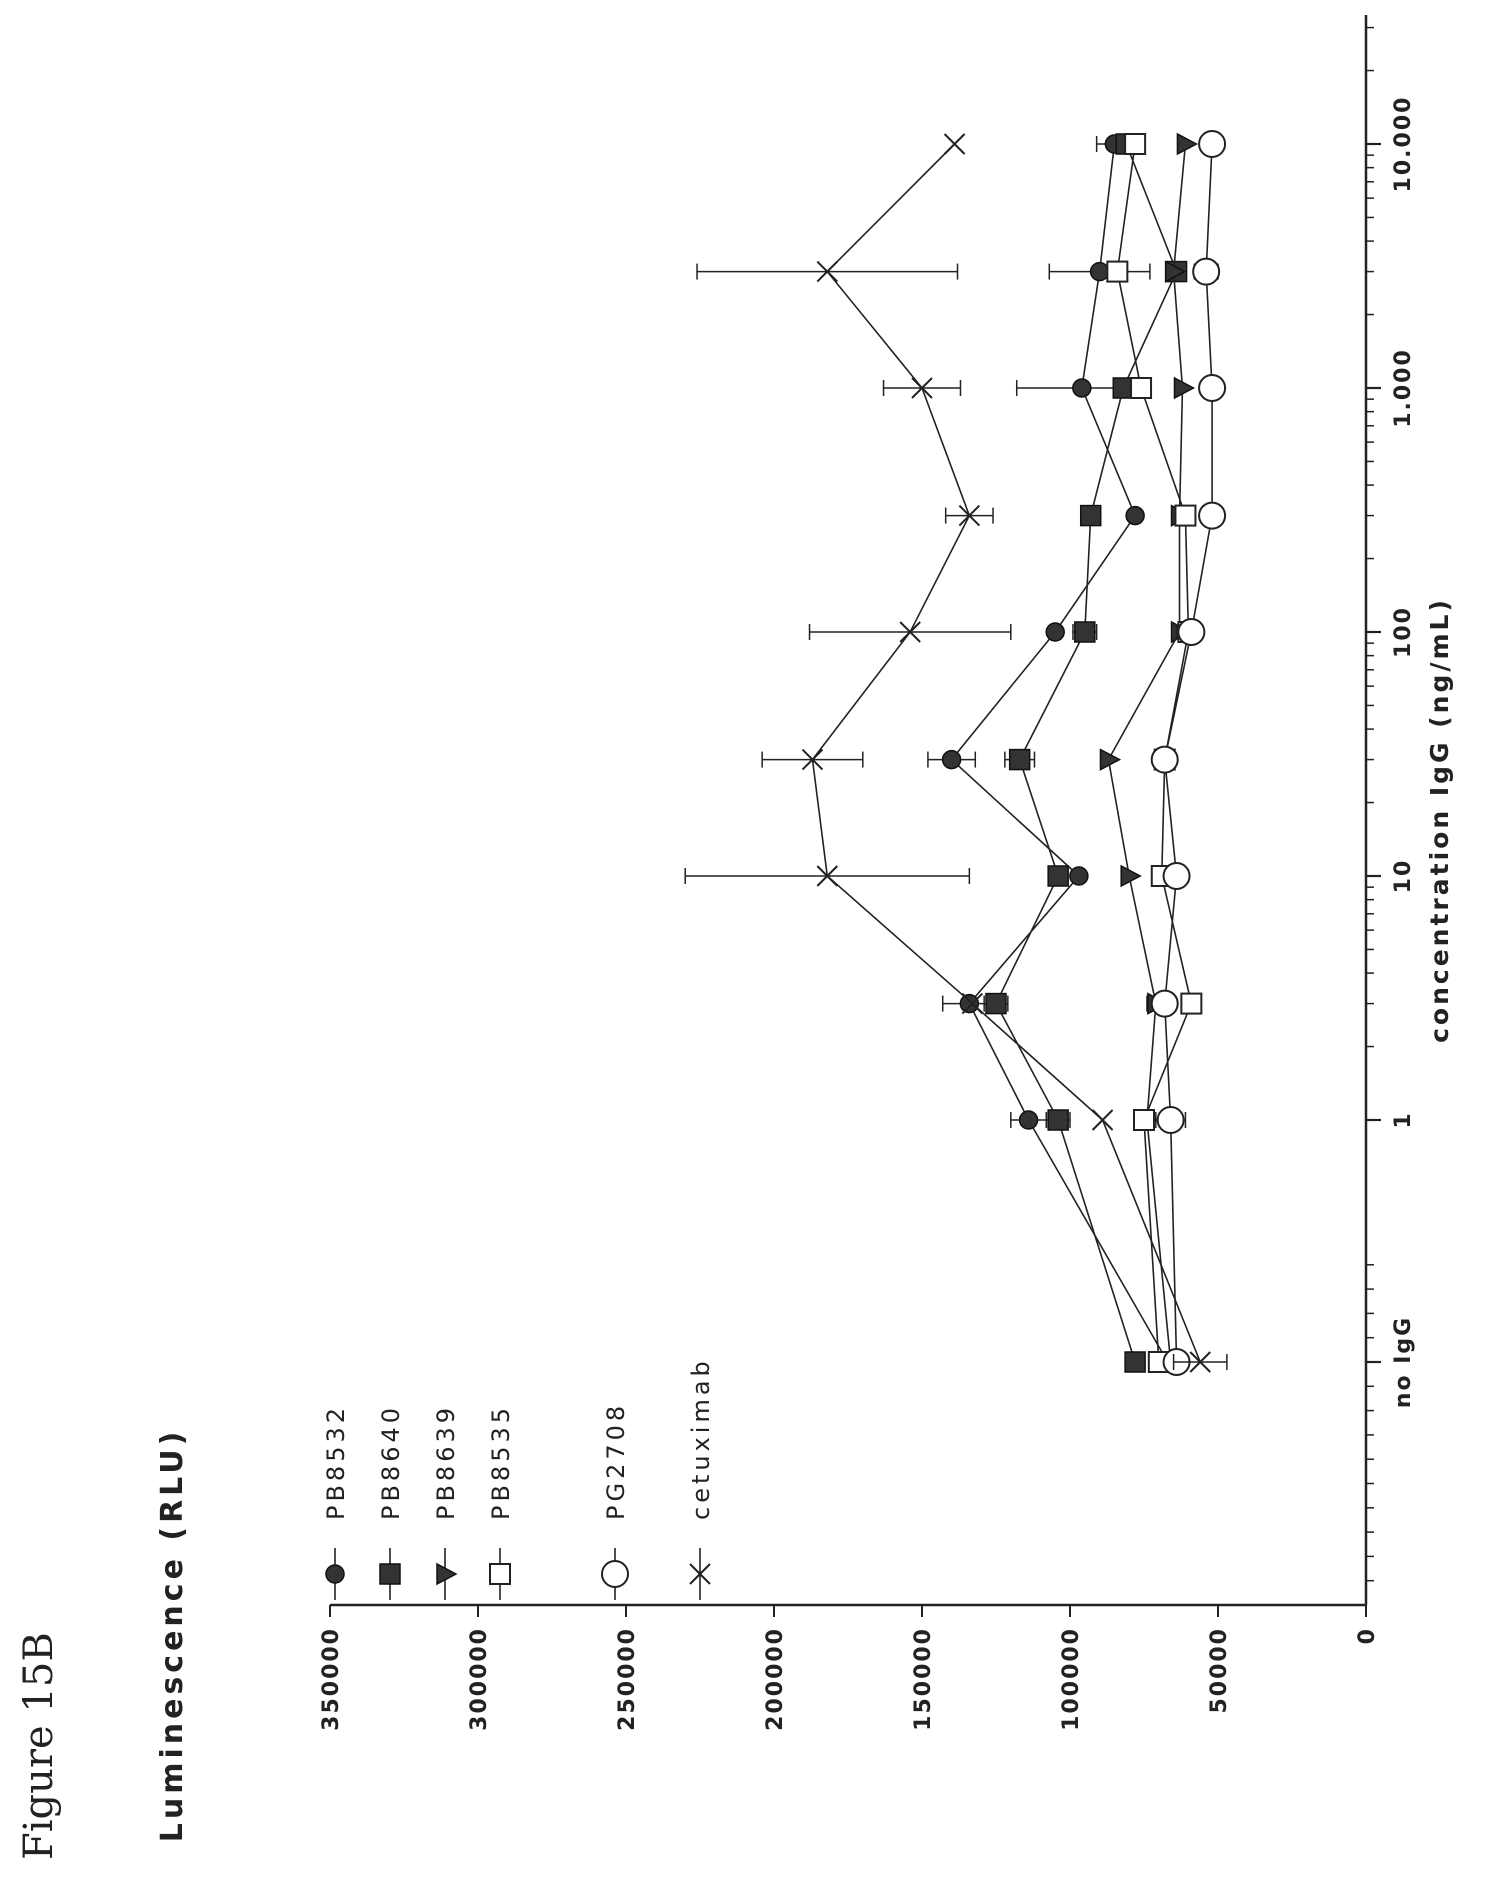 The height and width of the screenshot is (1900, 1498). What do you see at coordinates (1219, 1670) in the screenshot?
I see `value-tick-label: 50000` at bounding box center [1219, 1670].